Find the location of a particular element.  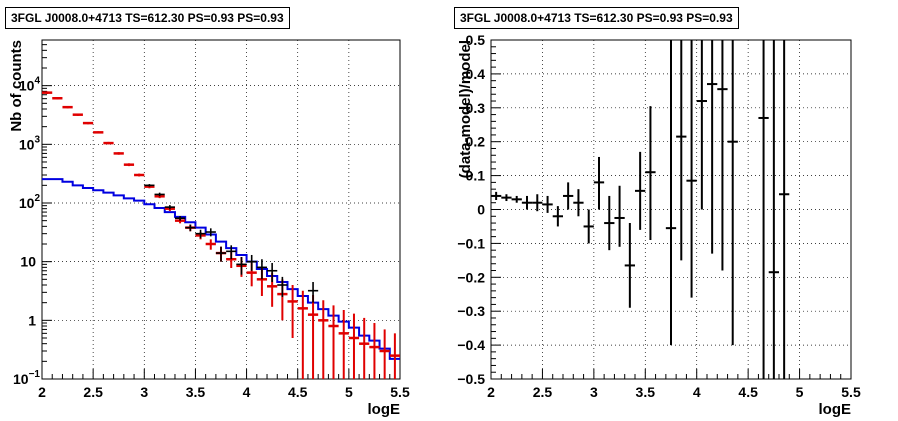

y-tick-label: 0.2 is located at coordinates (476, 142).